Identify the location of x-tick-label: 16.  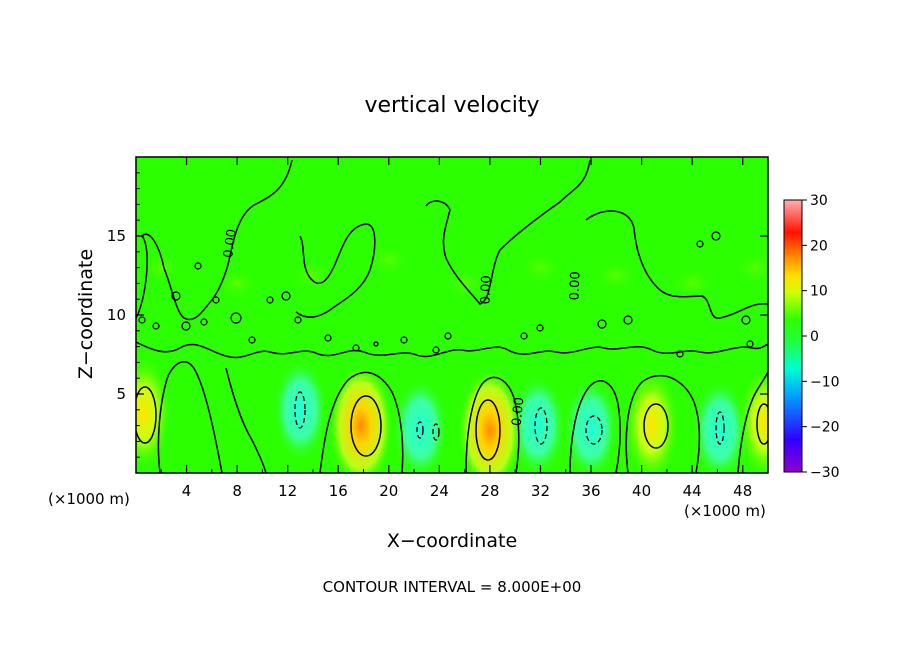
(338, 491).